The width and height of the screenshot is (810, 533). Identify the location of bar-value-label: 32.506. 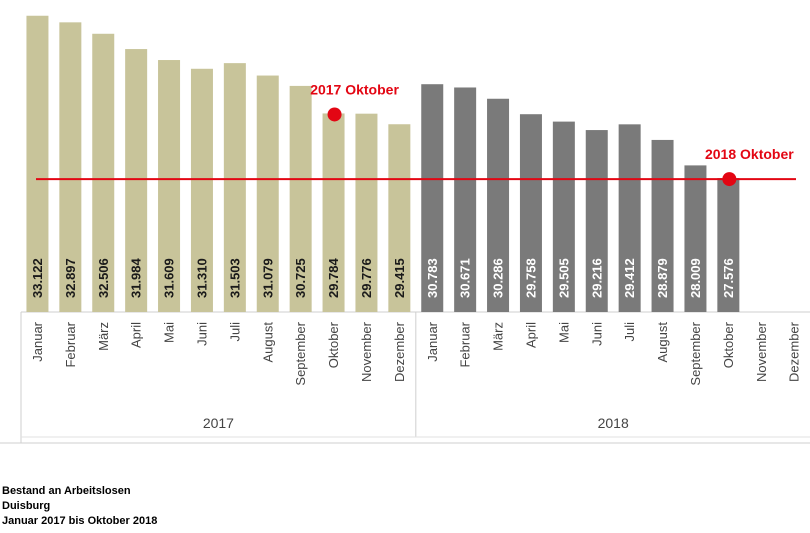
(103, 278).